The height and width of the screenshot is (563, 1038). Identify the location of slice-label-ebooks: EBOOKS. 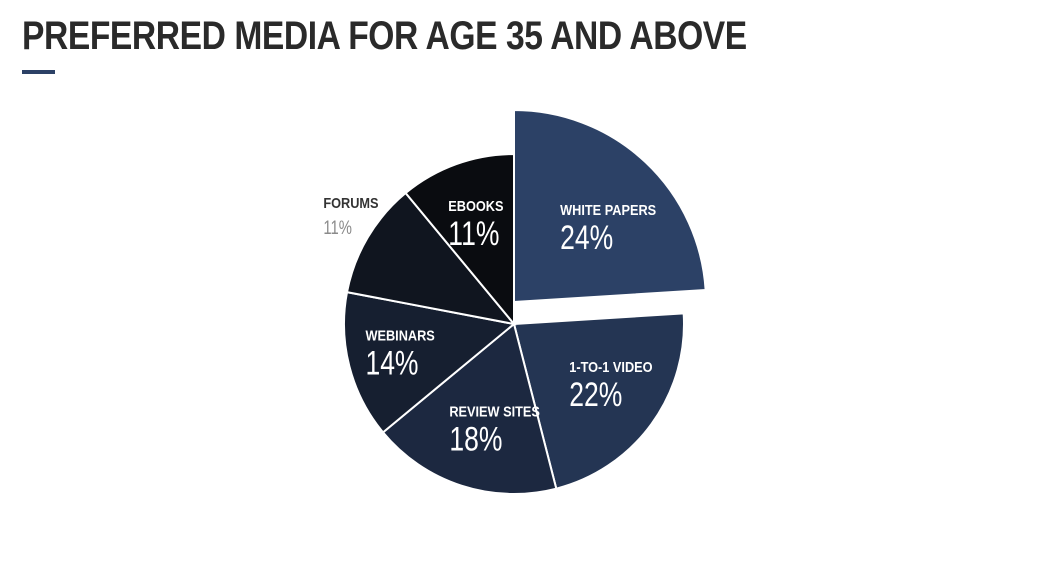
(475, 205).